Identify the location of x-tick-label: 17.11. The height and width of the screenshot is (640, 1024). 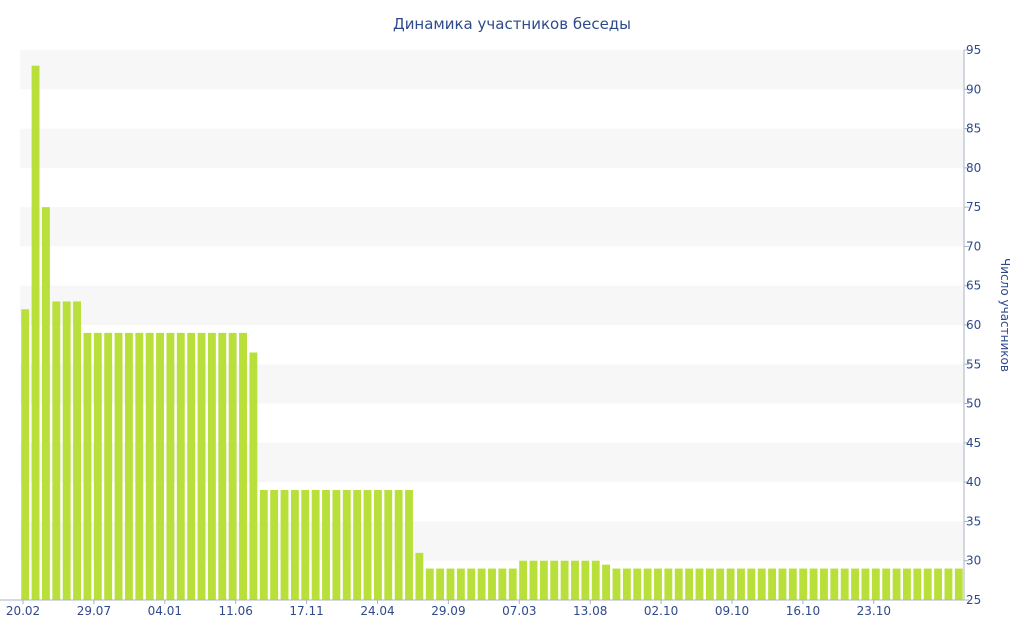
(306, 611).